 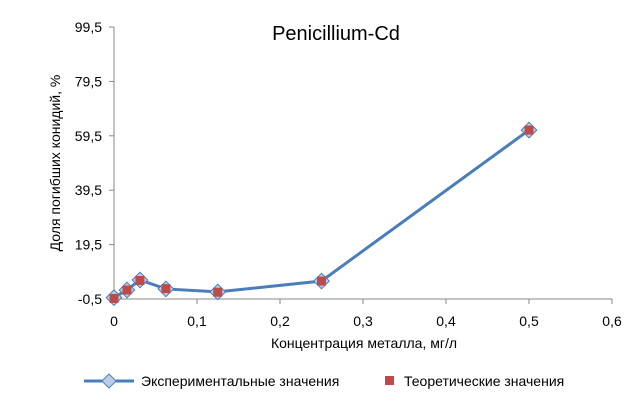 What do you see at coordinates (109, 381) in the screenshot?
I see `legend-diamond-icon` at bounding box center [109, 381].